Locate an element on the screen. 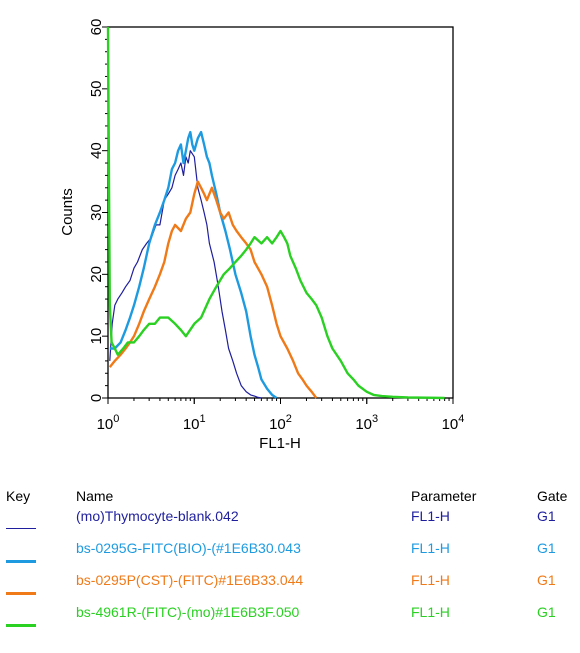 The width and height of the screenshot is (580, 653). x-axis-label: FL1-H is located at coordinates (280, 443).